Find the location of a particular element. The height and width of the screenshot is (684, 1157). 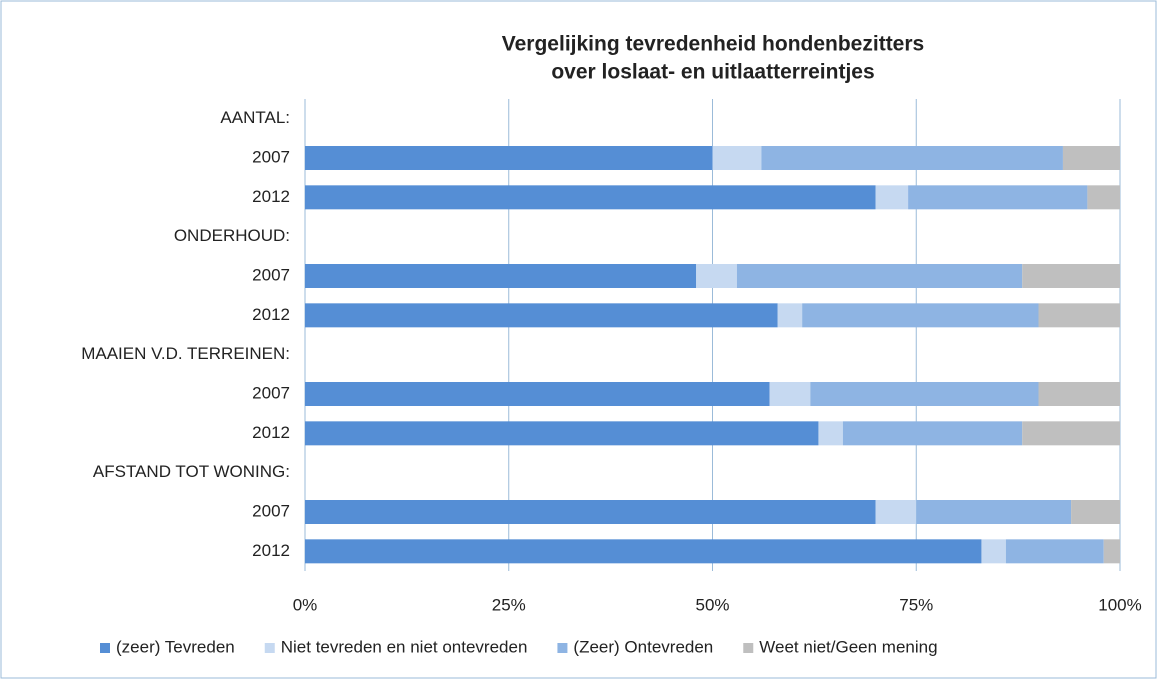

x-tick-label: 25% is located at coordinates (509, 604).